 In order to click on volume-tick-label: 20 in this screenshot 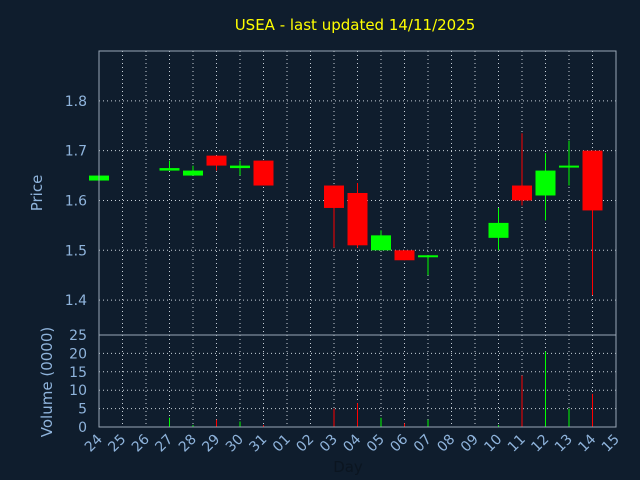, I will do `click(78, 354)`.